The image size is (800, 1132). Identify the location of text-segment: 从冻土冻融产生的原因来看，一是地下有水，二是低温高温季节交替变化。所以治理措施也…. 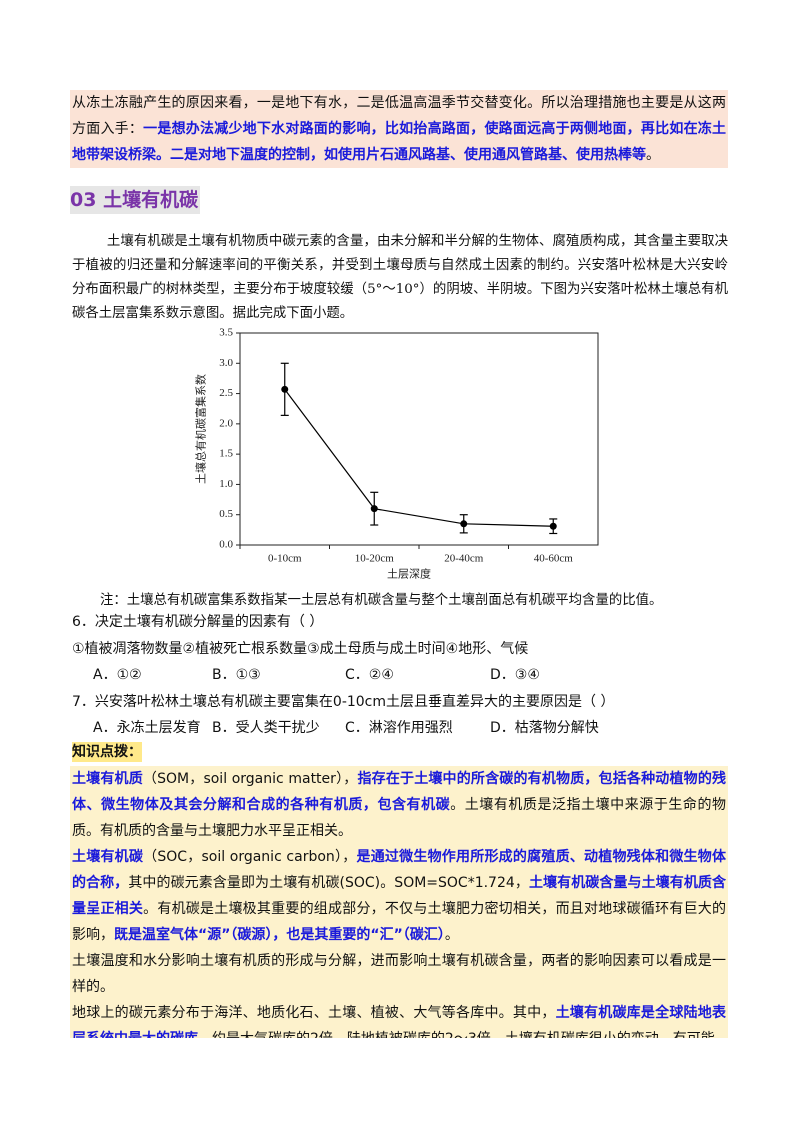
(399, 116).